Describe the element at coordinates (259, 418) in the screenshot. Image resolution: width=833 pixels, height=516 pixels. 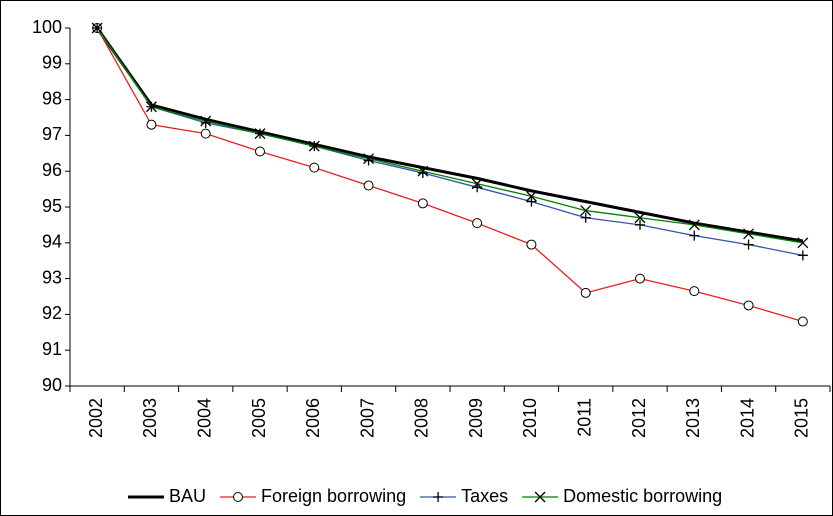
I see `x-tick-label: 2005` at that location.